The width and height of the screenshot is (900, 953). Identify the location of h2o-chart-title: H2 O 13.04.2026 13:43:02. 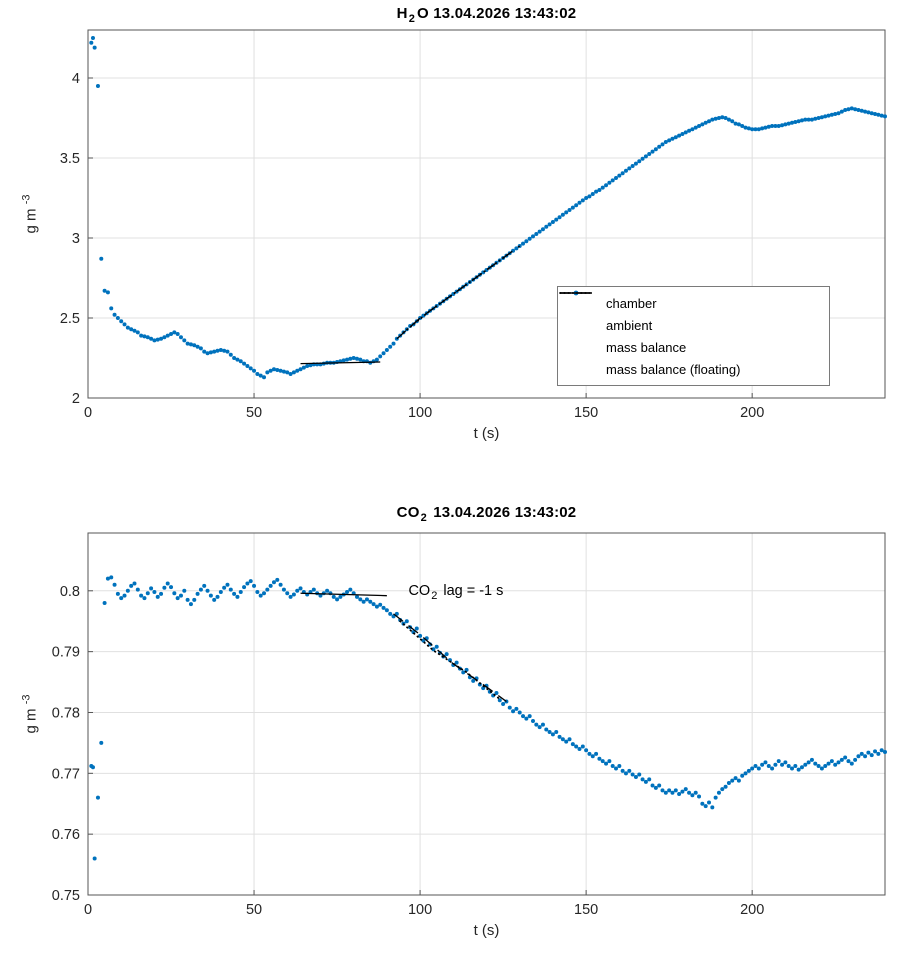
(486, 15).